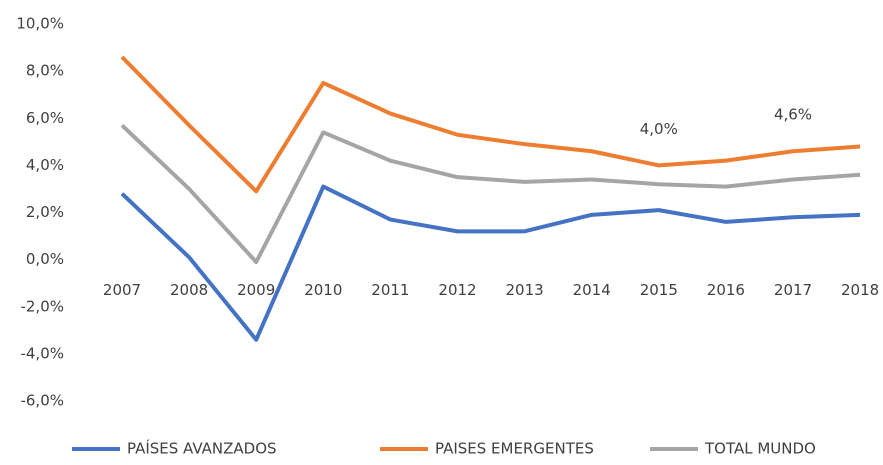  Describe the element at coordinates (659, 129) in the screenshot. I see `data-label: 4,0%` at that location.